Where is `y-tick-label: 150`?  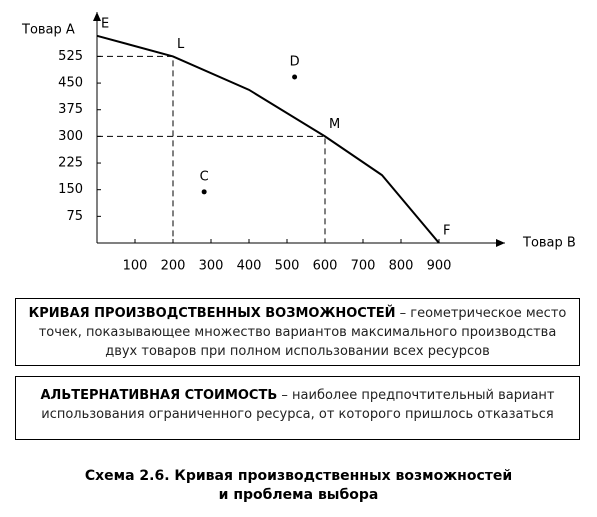 y-tick-label: 150 is located at coordinates (70, 189).